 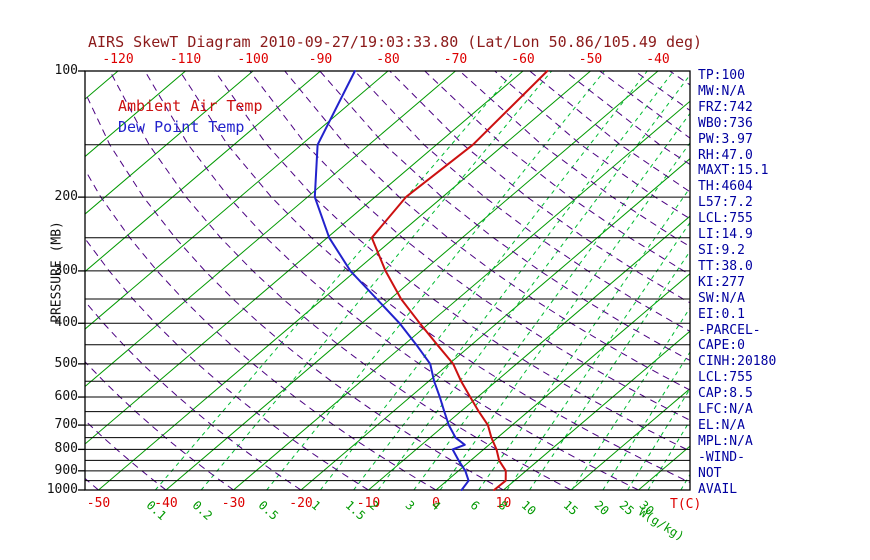 I want to click on stats-line: EI:0.1, so click(x=721, y=314).